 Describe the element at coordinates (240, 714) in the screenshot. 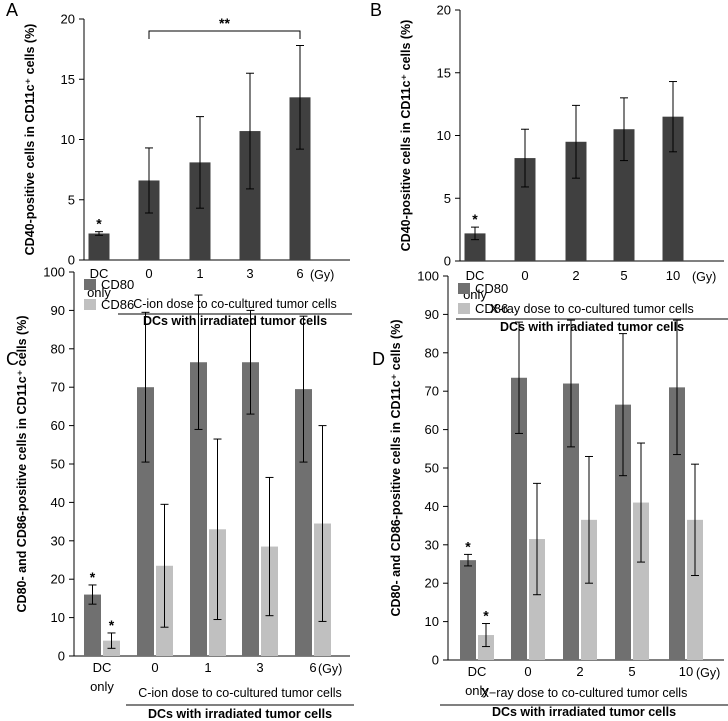

I see `panel-c-group-label: DCs with irradiated tumor cells` at that location.